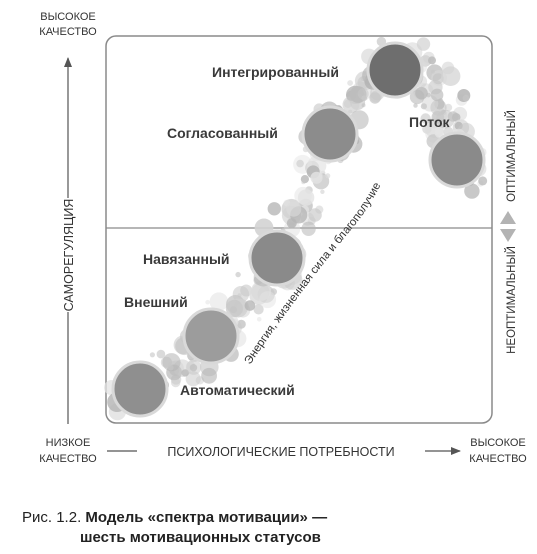 The width and height of the screenshot is (537, 554). I want to click on status-label-external: Внешний, so click(156, 302).